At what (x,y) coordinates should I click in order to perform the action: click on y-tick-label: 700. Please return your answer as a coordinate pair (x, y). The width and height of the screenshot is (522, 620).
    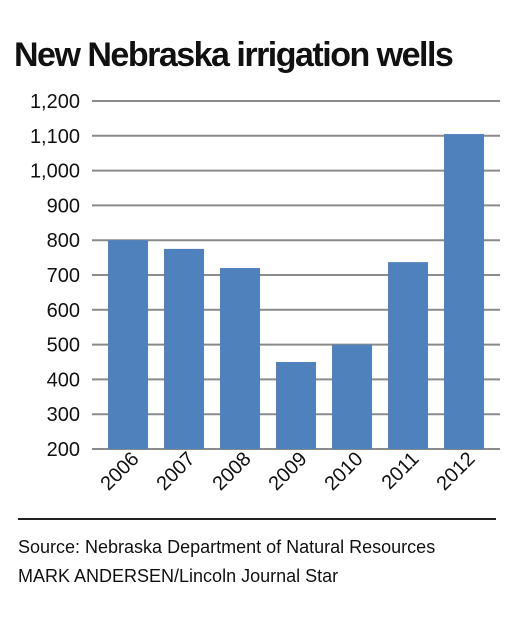
    Looking at the image, I should click on (63, 276).